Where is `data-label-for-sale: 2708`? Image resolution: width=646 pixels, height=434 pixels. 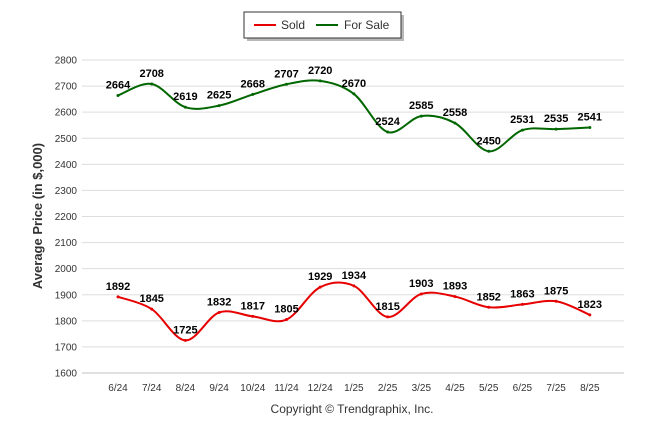
data-label-for-sale: 2708 is located at coordinates (151, 74).